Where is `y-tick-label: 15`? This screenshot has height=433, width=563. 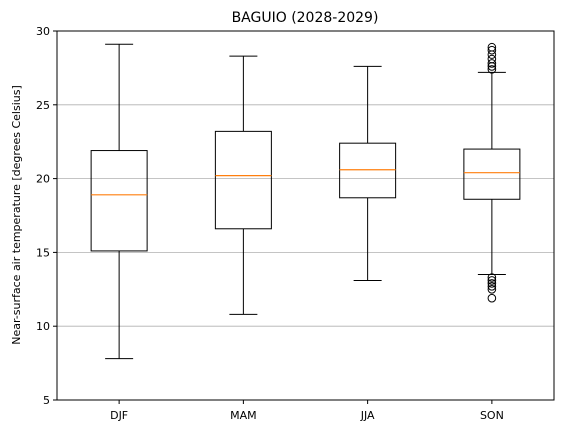 y-tick-label: 15 is located at coordinates (43, 252).